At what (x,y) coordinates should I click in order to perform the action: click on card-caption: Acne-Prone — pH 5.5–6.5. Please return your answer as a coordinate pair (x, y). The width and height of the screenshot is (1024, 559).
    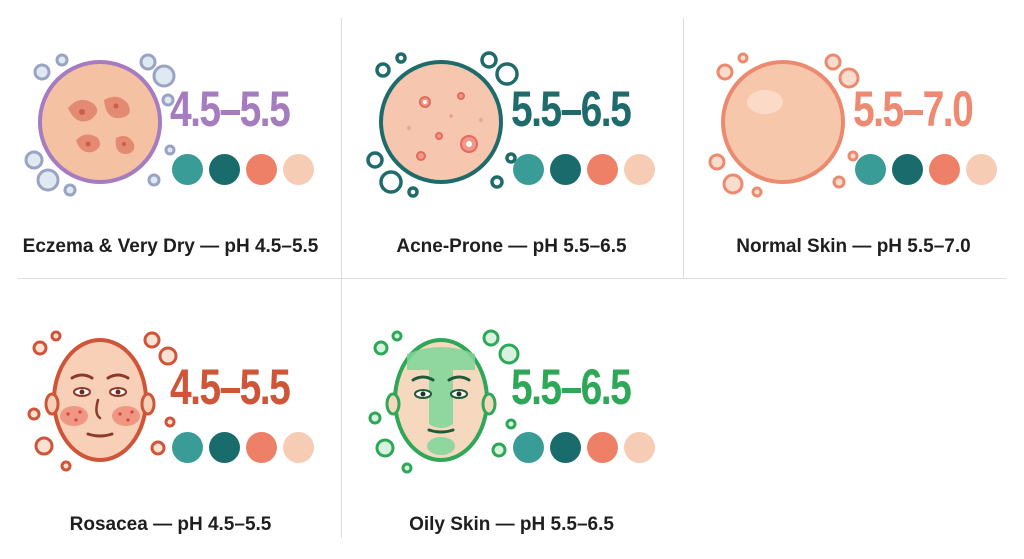
    Looking at the image, I should click on (511, 246).